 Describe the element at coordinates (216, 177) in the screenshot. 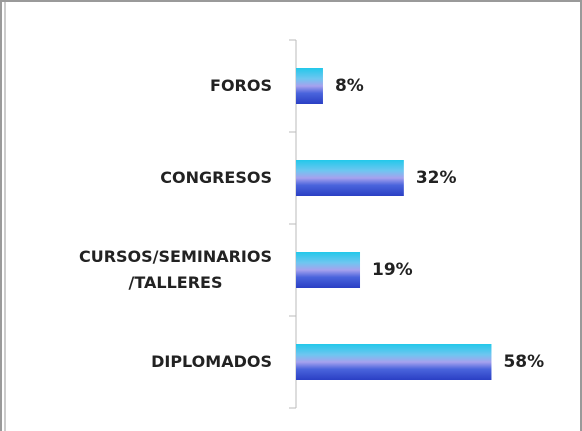

I see `category-label: CONGRESOS` at that location.